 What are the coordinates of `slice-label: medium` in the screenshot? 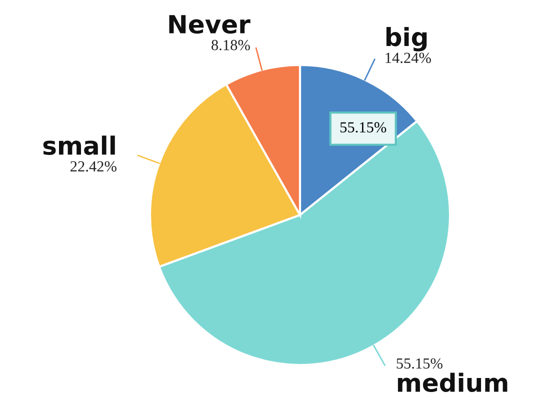 It's located at (453, 382).